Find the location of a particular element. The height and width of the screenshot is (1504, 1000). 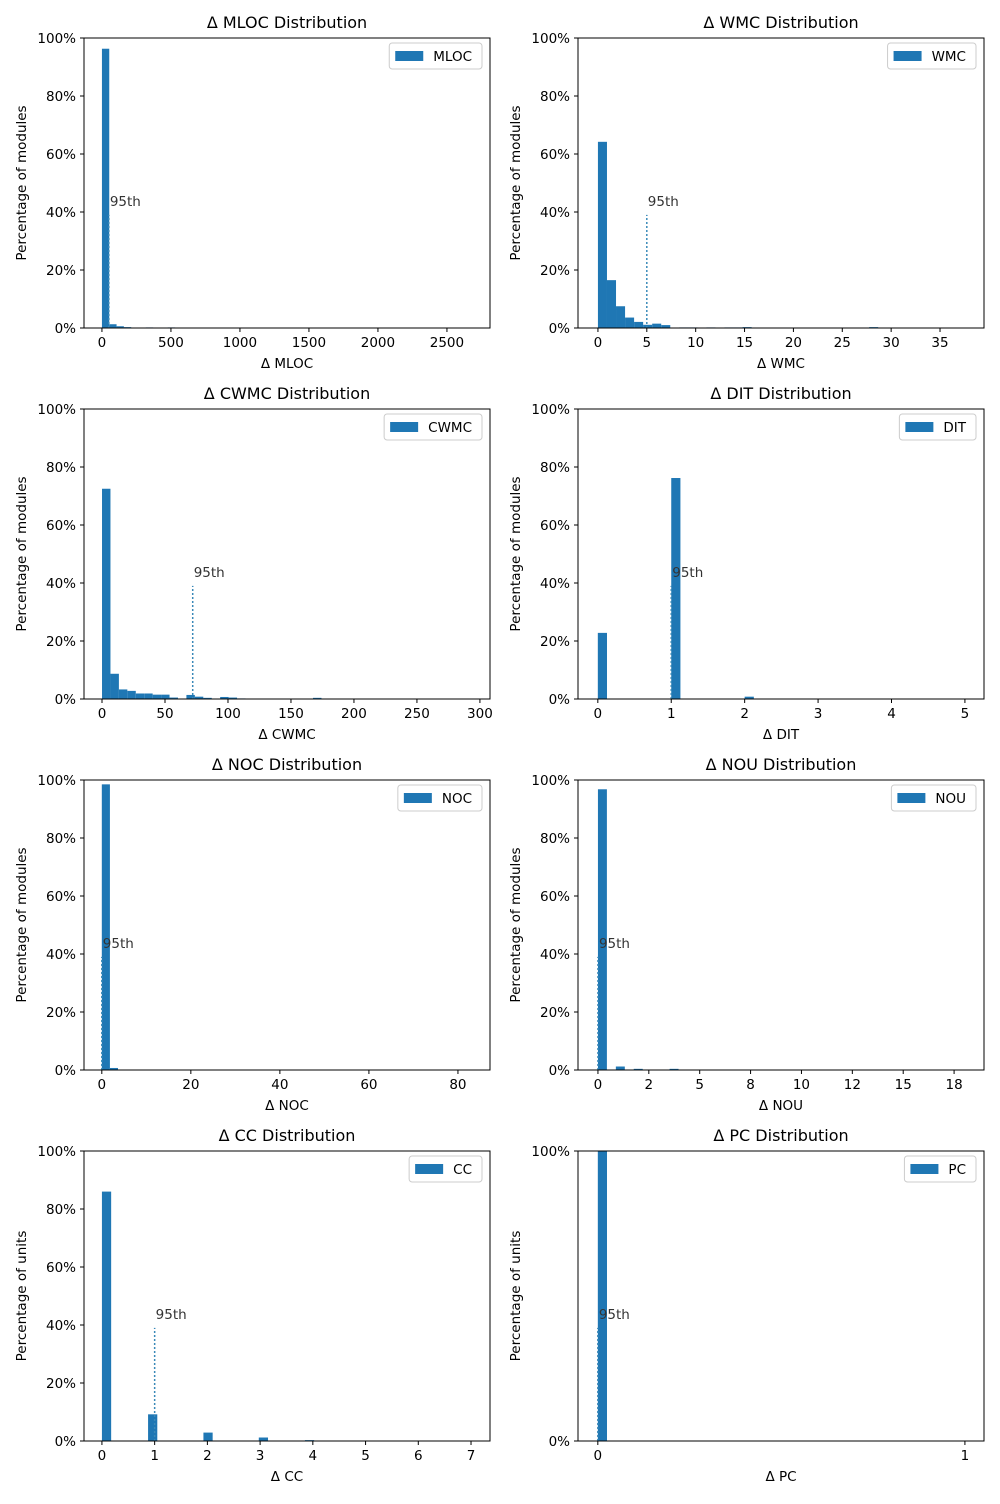

legend-label: WMC is located at coordinates (949, 57).